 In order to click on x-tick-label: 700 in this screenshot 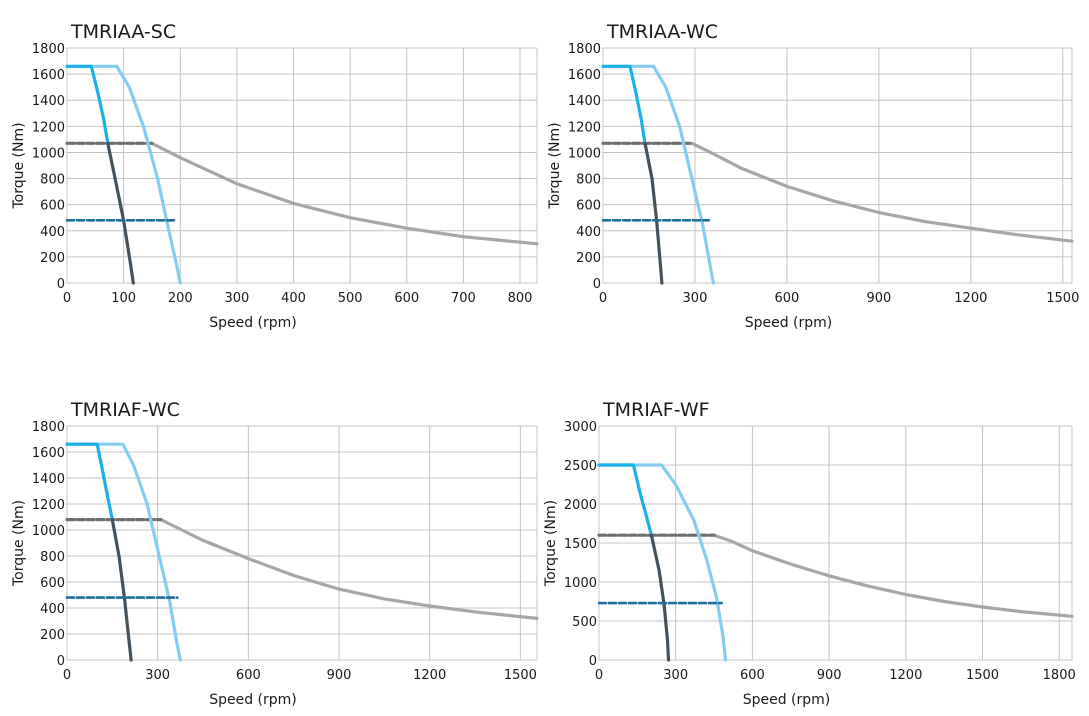, I will do `click(463, 298)`.